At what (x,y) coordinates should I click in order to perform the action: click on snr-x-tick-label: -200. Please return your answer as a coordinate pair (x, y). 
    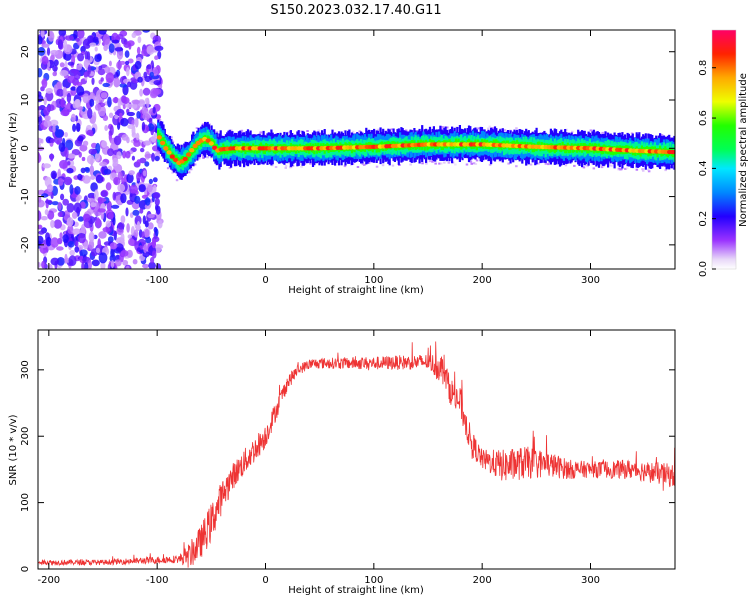
    Looking at the image, I should click on (48, 580).